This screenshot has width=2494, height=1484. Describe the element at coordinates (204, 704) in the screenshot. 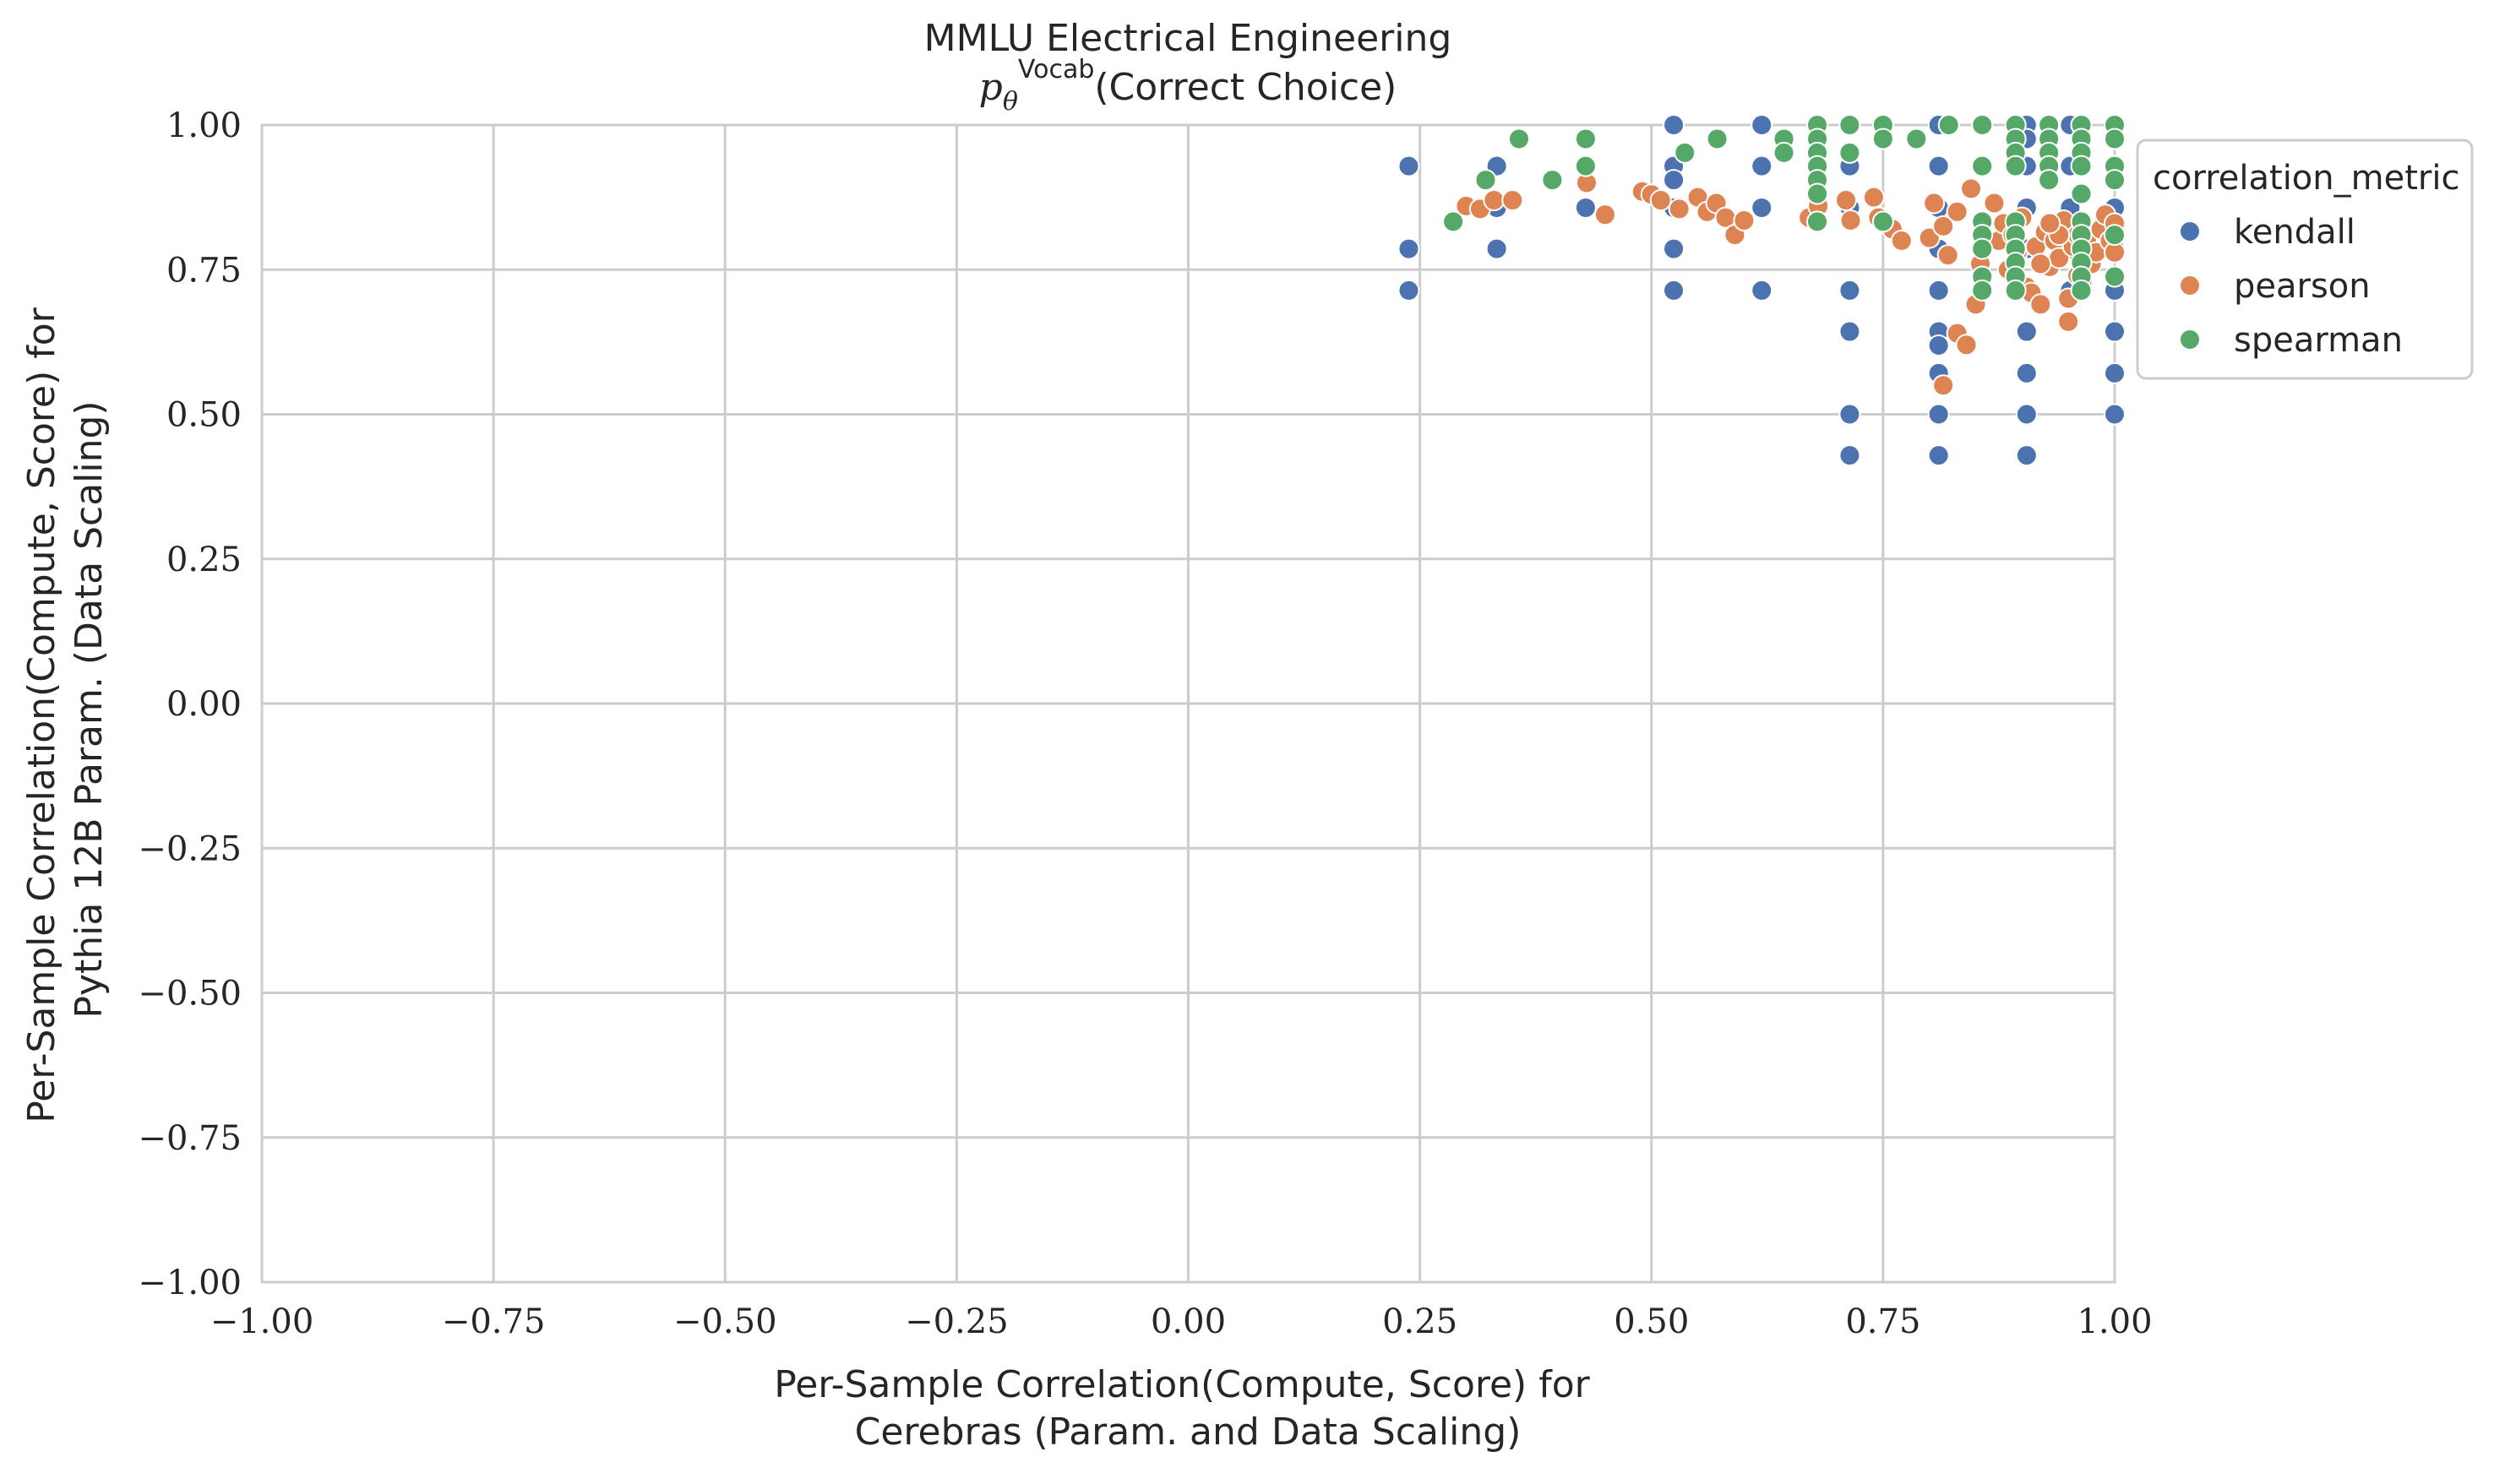

I see `y-tick-label: 0.00` at that location.